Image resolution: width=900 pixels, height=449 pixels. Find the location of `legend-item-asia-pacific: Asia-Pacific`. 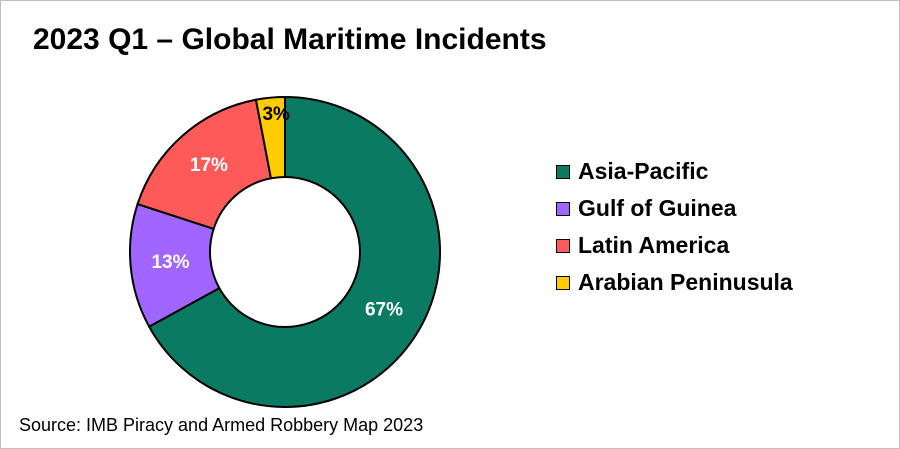

legend-item-asia-pacific: Asia-Pacific is located at coordinates (674, 171).